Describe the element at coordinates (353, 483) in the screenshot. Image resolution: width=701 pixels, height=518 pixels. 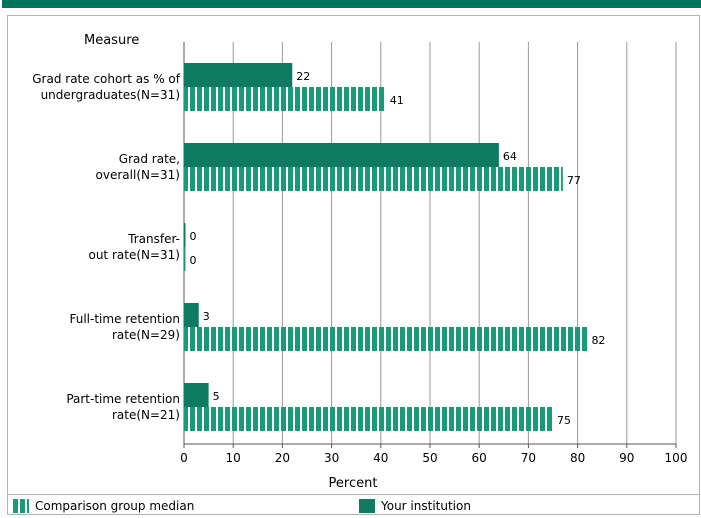
I see `x-axis-title: Percent` at that location.